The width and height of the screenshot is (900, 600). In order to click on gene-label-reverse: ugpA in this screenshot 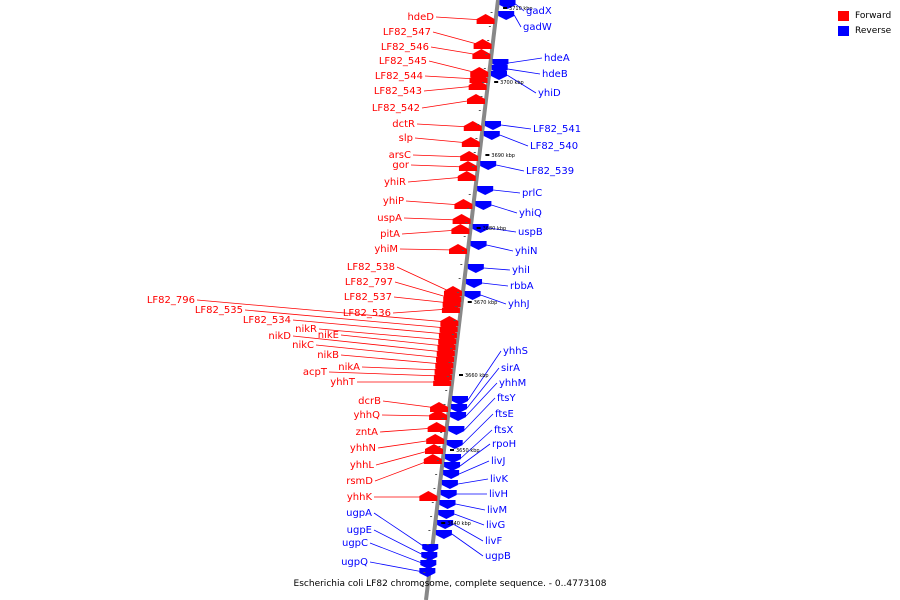, I will do `click(359, 513)`.